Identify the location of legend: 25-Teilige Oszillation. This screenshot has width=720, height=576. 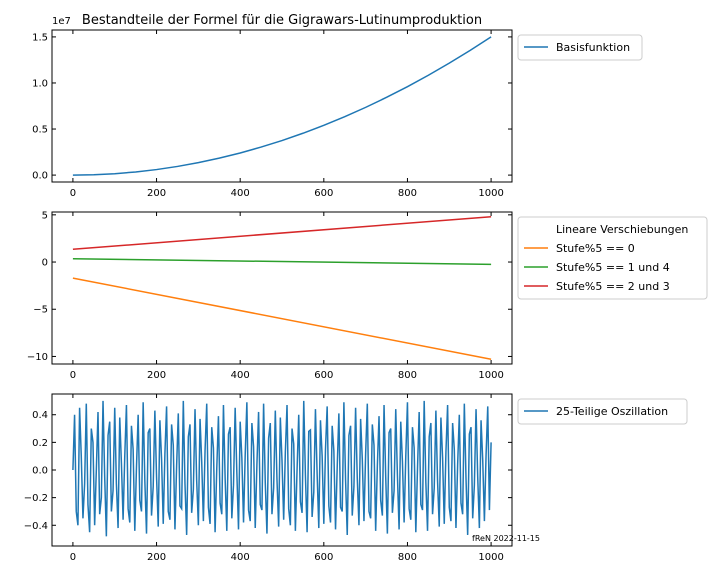
(602, 411).